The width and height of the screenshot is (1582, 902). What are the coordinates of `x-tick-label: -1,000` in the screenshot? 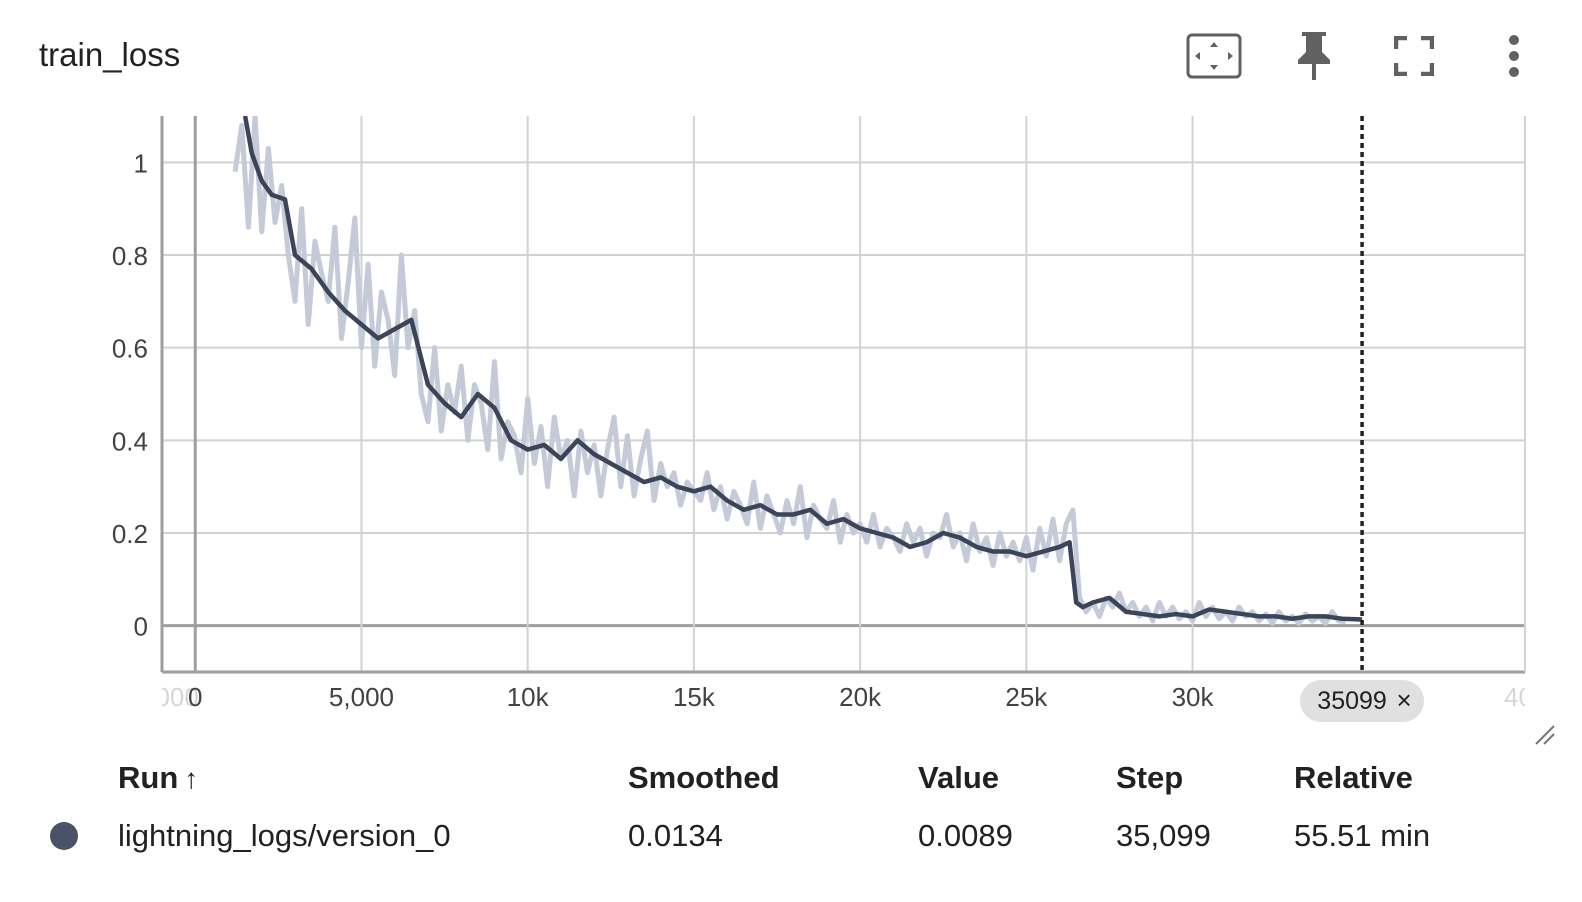 It's located at (162, 697).